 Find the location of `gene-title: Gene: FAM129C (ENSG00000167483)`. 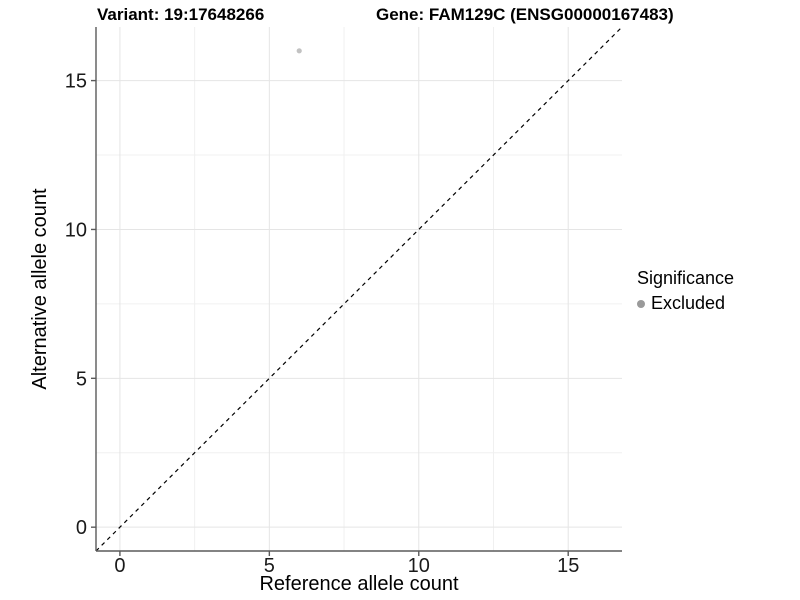

gene-title: Gene: FAM129C (ENSG00000167483) is located at coordinates (525, 14).